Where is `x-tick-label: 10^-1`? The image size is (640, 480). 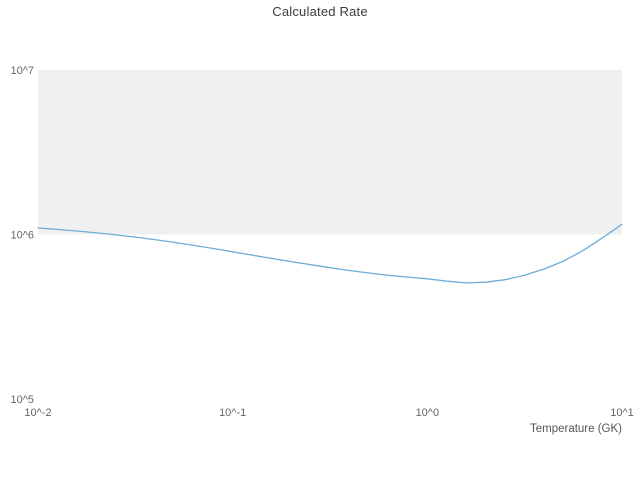 x-tick-label: 10^-1 is located at coordinates (232, 413).